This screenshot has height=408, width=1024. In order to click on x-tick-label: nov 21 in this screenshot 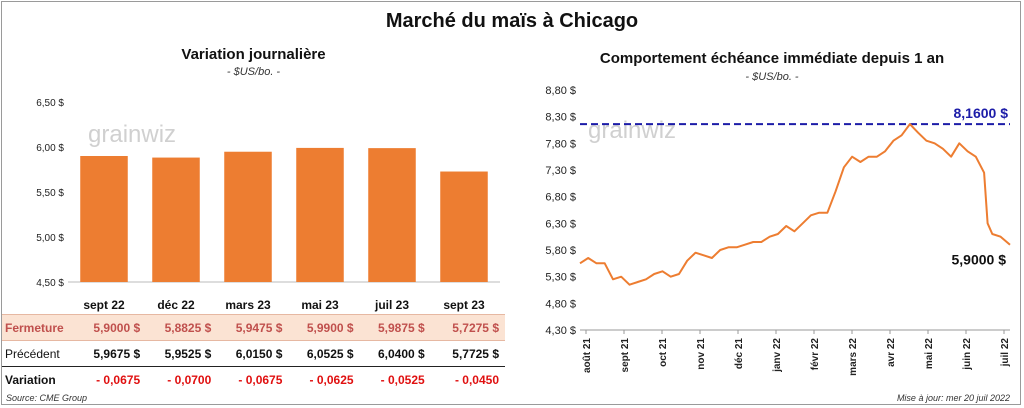, I will do `click(701, 354)`.